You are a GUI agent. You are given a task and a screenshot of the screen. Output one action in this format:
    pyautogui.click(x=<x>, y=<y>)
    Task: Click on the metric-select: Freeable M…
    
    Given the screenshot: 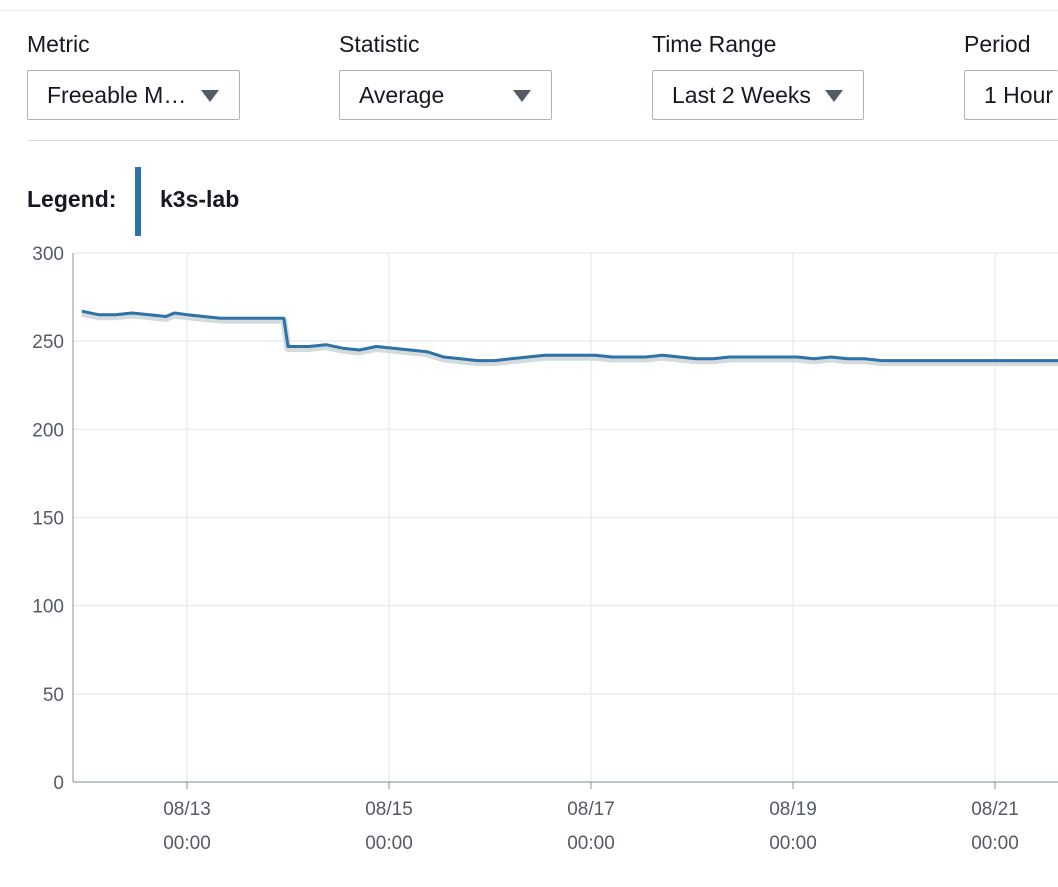 What is the action you would take?
    pyautogui.click(x=133, y=95)
    